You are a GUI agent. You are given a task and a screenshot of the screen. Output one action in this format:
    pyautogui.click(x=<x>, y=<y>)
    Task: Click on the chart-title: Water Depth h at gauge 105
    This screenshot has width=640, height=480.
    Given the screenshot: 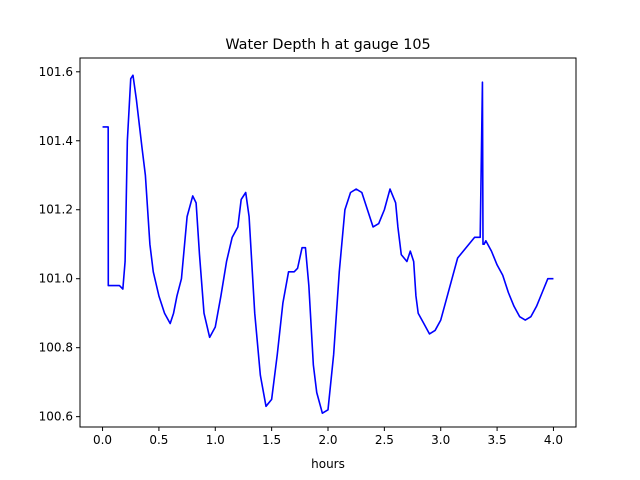 What is the action you would take?
    pyautogui.click(x=327, y=45)
    